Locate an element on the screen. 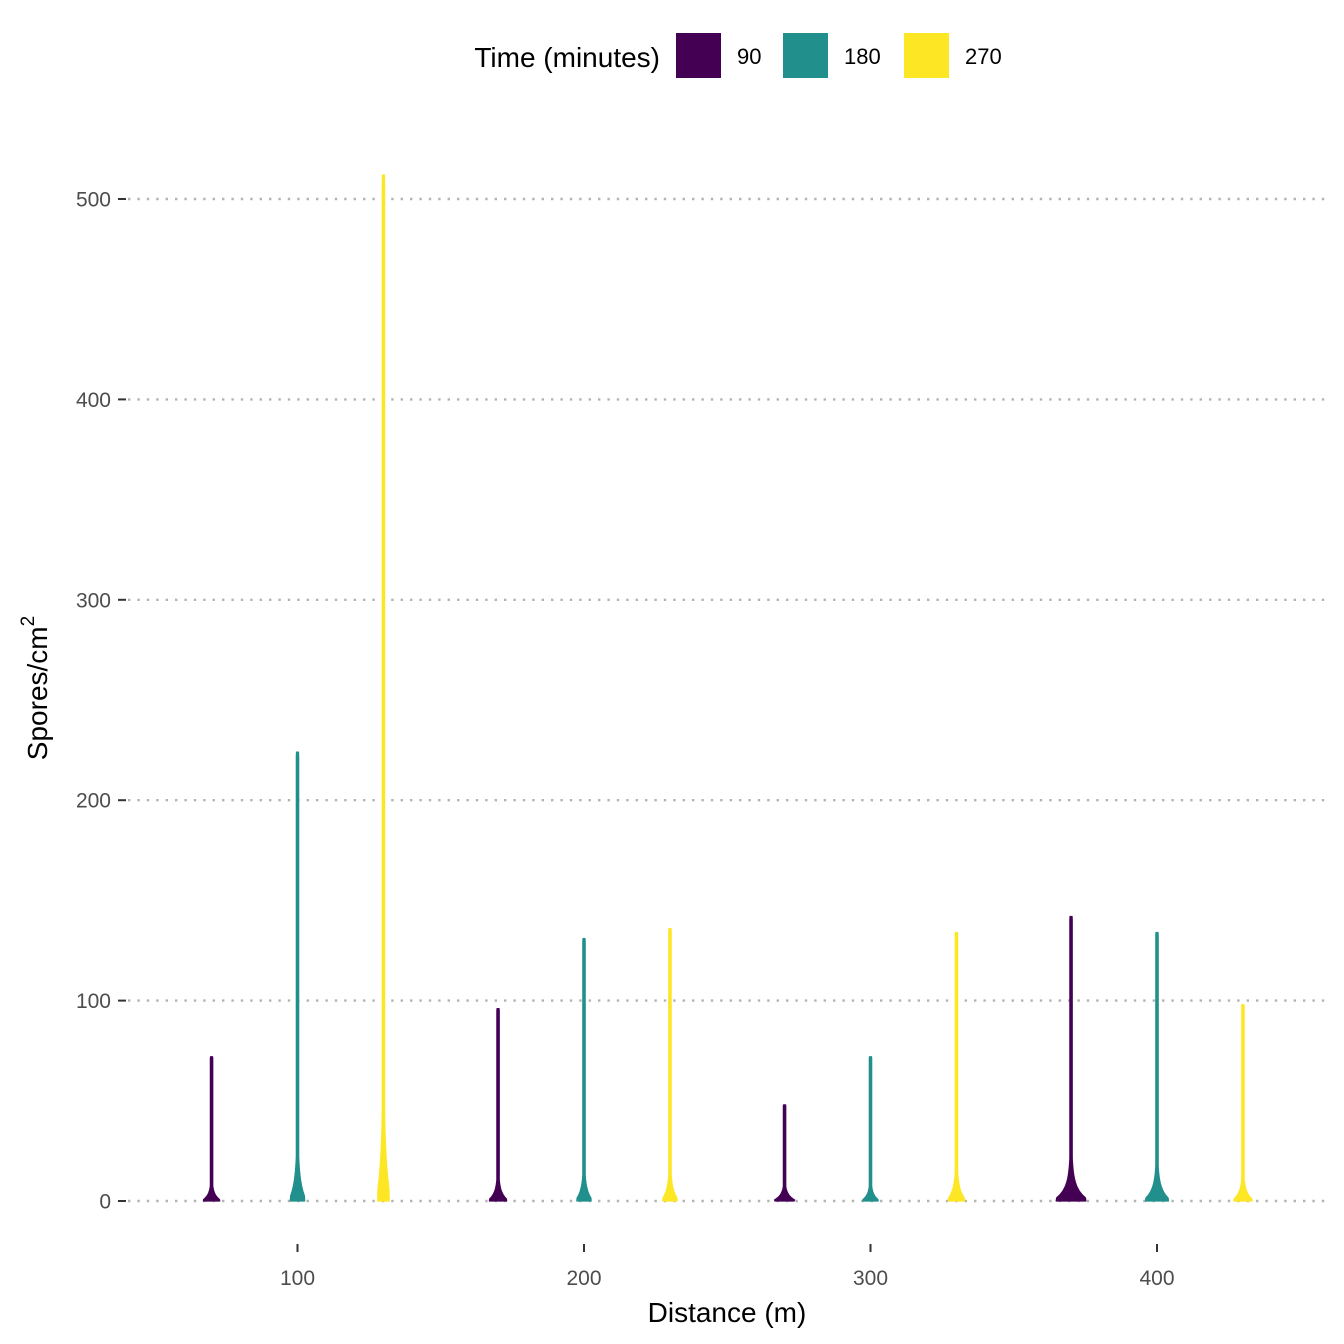 The height and width of the screenshot is (1344, 1344). legend-label-270: 270 is located at coordinates (983, 56).